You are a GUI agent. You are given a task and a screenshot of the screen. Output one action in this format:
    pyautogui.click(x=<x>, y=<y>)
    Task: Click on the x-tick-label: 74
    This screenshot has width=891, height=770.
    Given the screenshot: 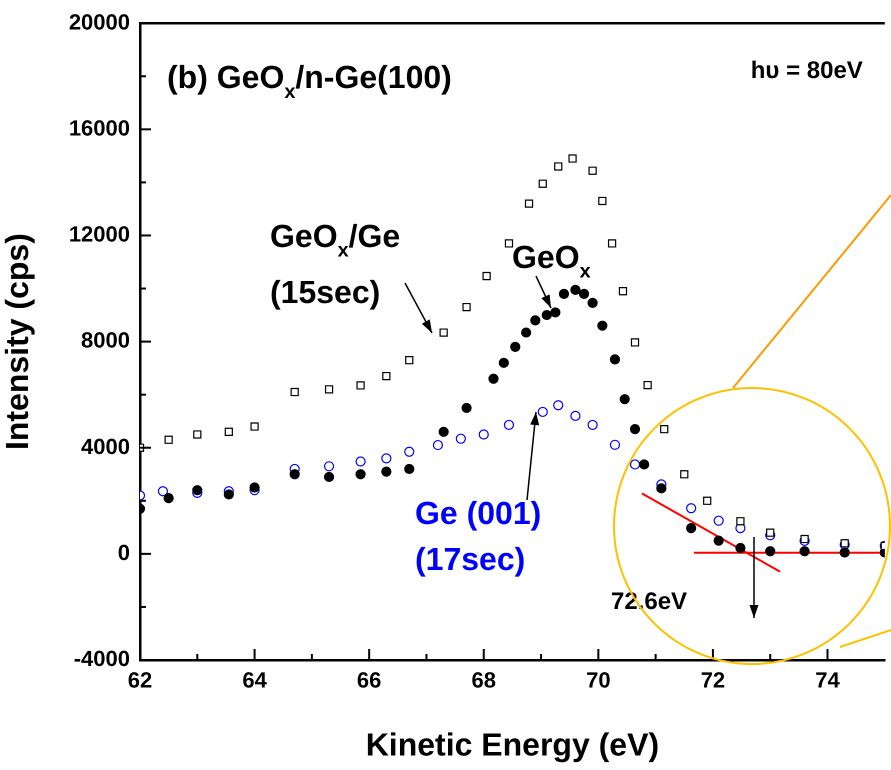 What is the action you would take?
    pyautogui.click(x=827, y=679)
    